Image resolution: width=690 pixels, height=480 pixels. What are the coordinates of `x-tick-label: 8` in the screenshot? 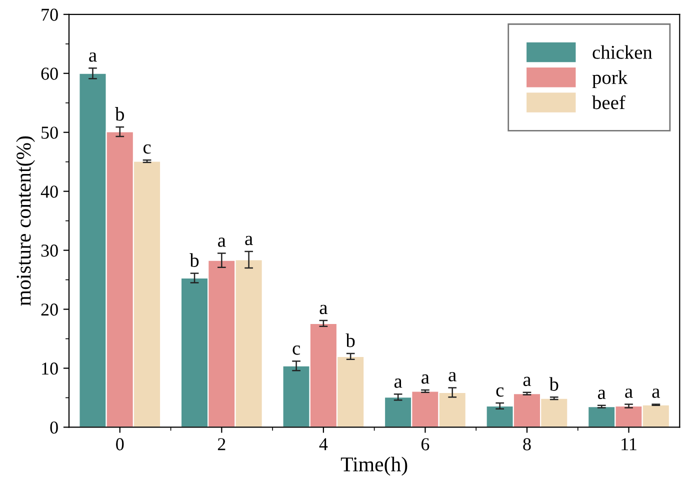 It's located at (527, 444).